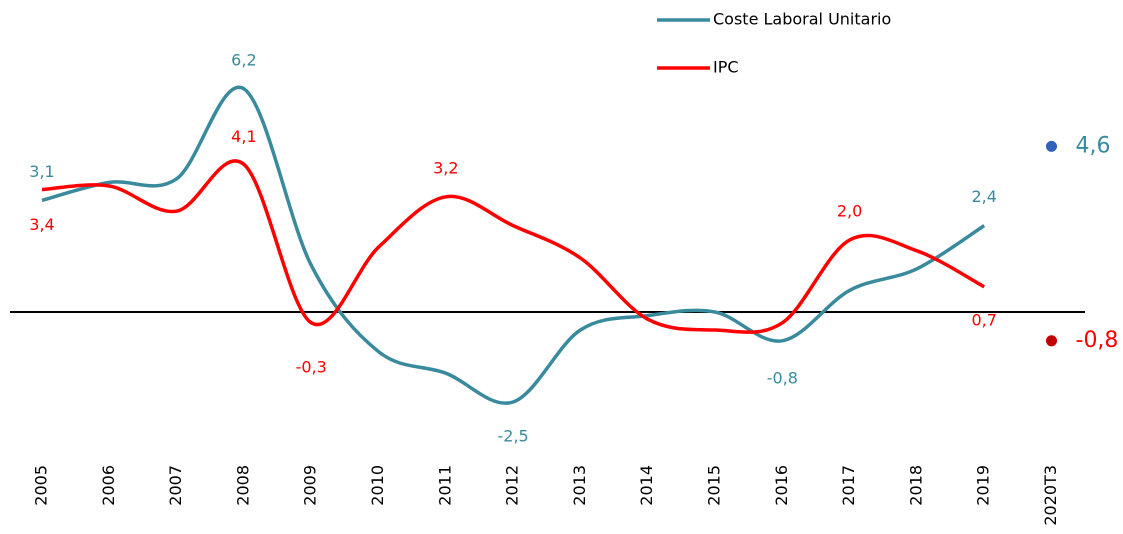 Image resolution: width=1123 pixels, height=534 pixels. I want to click on x-tick-label: 2007, so click(175, 485).